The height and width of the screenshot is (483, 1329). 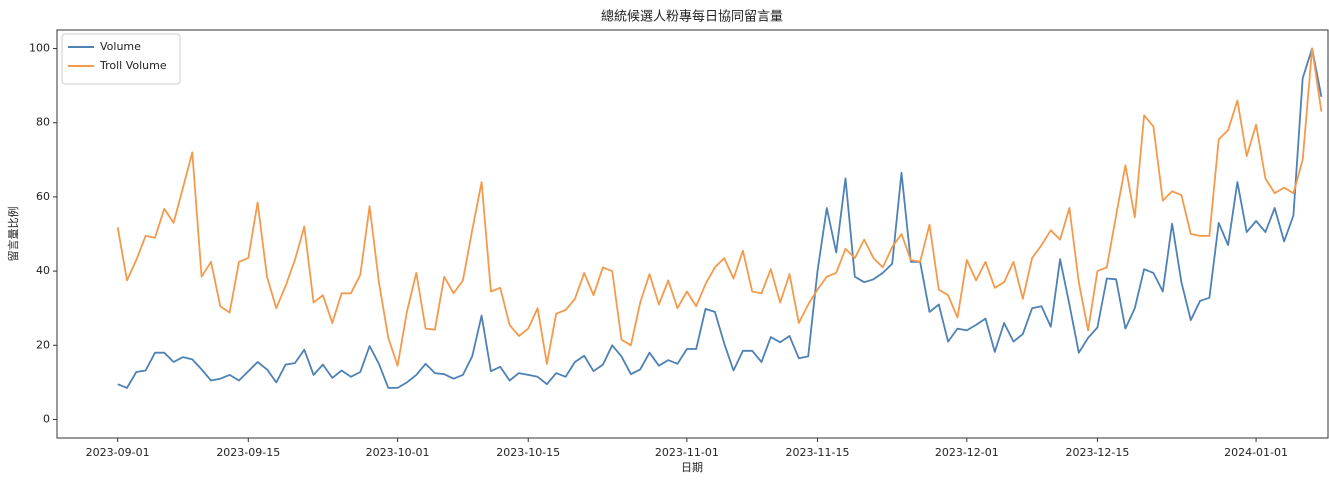 What do you see at coordinates (1097, 452) in the screenshot?
I see `x-tick-label: 2023-12-15` at bounding box center [1097, 452].